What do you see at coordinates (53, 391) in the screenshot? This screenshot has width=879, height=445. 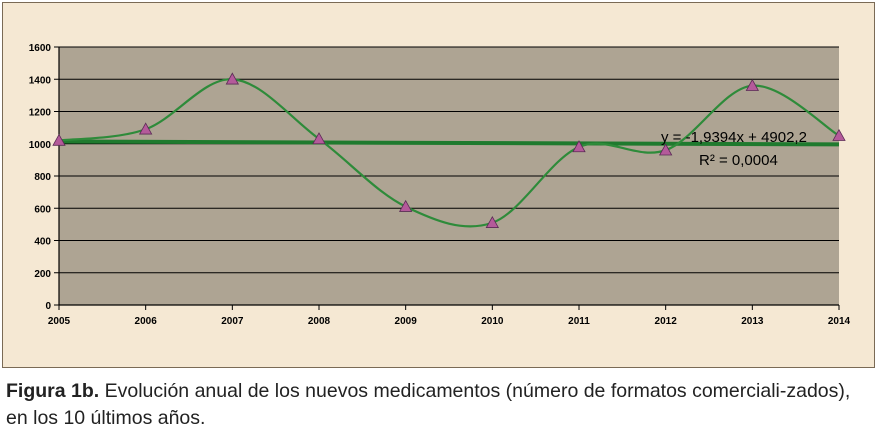 I see `caption-label: Figura 1b.` at bounding box center [53, 391].